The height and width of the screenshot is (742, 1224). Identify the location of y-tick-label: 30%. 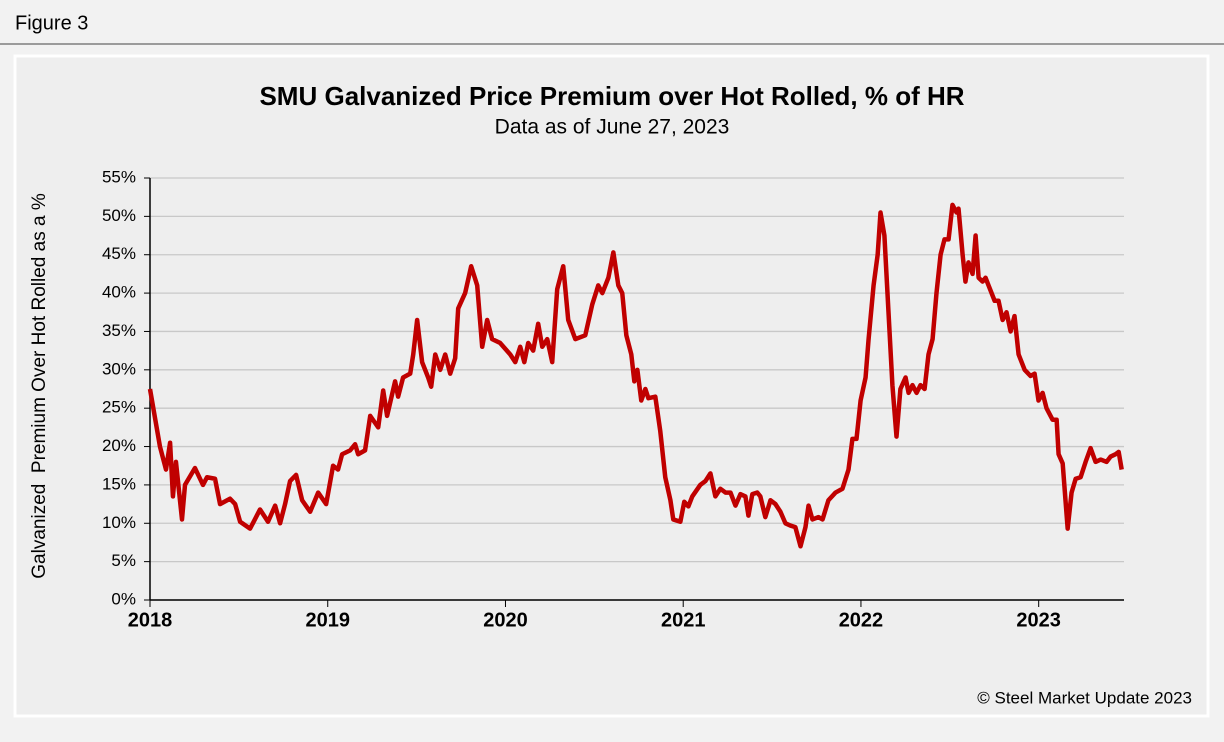
(119, 368).